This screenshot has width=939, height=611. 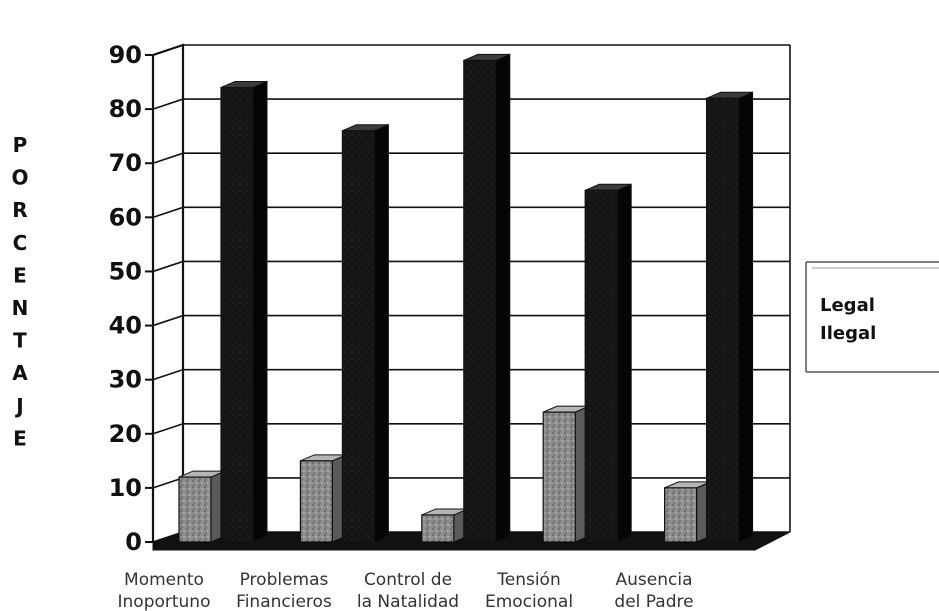 I want to click on category-label: Control de, so click(x=408, y=580).